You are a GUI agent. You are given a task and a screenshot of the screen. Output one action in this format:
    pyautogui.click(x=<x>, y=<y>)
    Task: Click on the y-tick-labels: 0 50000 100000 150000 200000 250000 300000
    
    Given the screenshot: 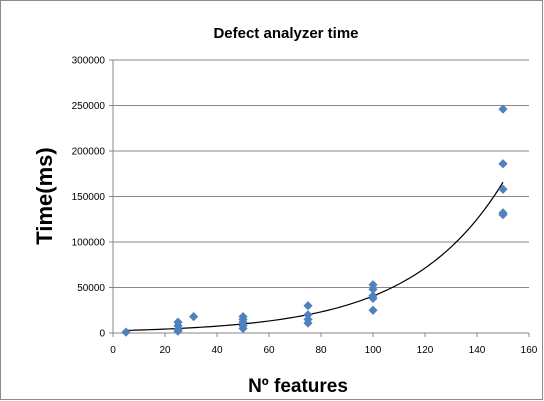 What is the action you would take?
    pyautogui.click(x=89, y=198)
    